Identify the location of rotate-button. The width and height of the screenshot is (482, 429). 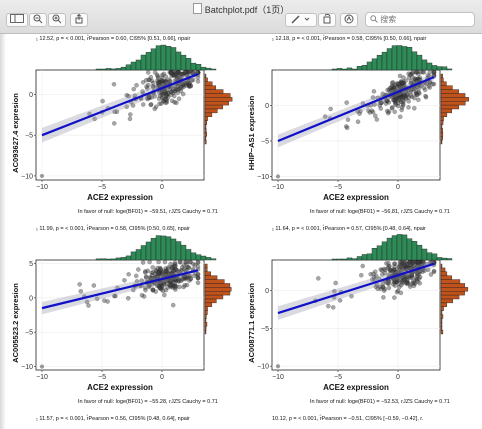
(327, 20).